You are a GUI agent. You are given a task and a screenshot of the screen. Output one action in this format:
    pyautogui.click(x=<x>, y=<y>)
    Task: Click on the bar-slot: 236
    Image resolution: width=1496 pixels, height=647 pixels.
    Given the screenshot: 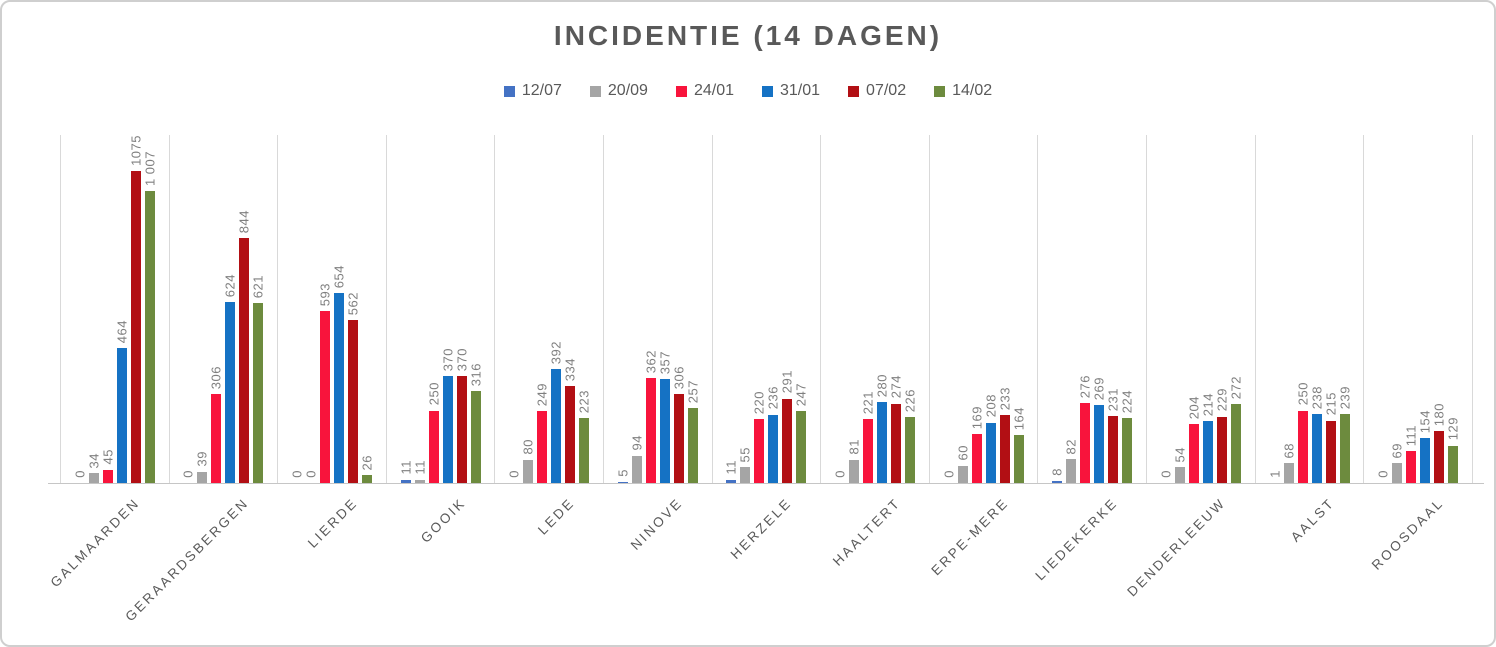 What is the action you would take?
    pyautogui.click(x=773, y=309)
    